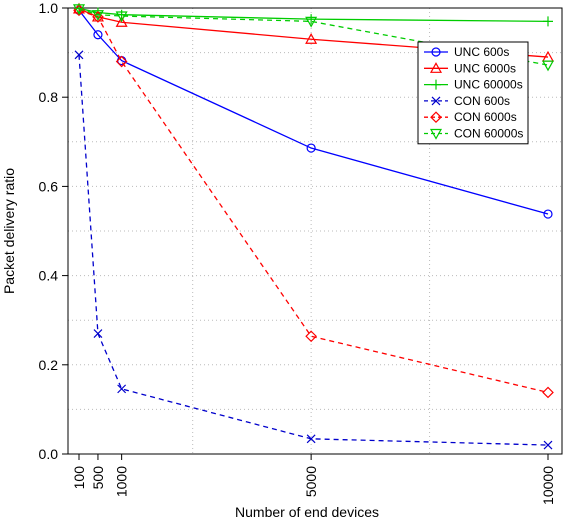  Describe the element at coordinates (311, 481) in the screenshot. I see `x-tick-label: 5000` at that location.